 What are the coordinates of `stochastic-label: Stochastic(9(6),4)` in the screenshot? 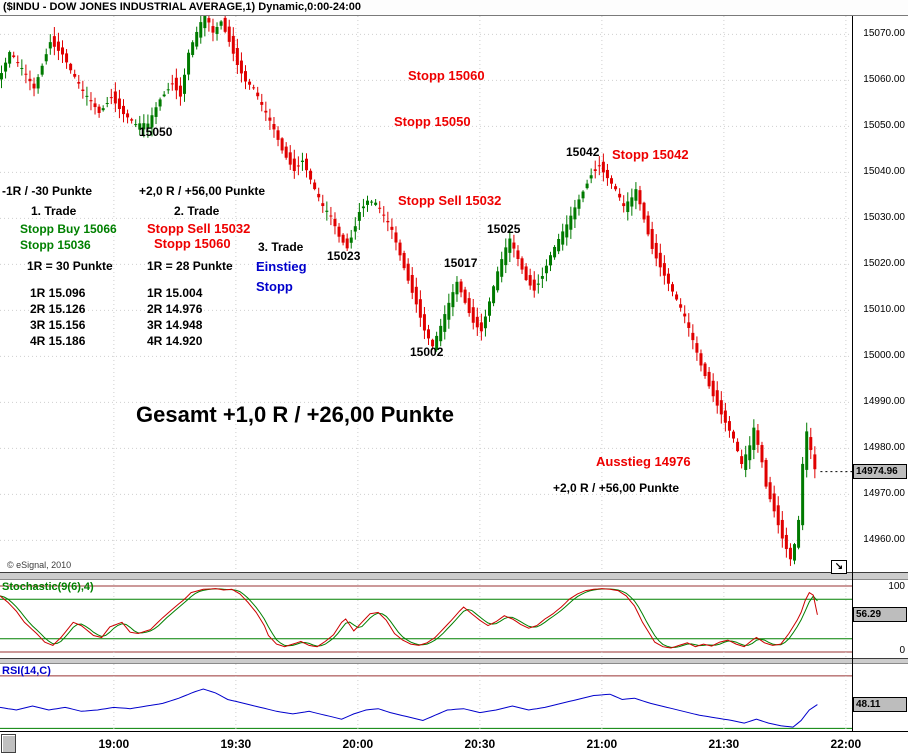 It's located at (48, 587).